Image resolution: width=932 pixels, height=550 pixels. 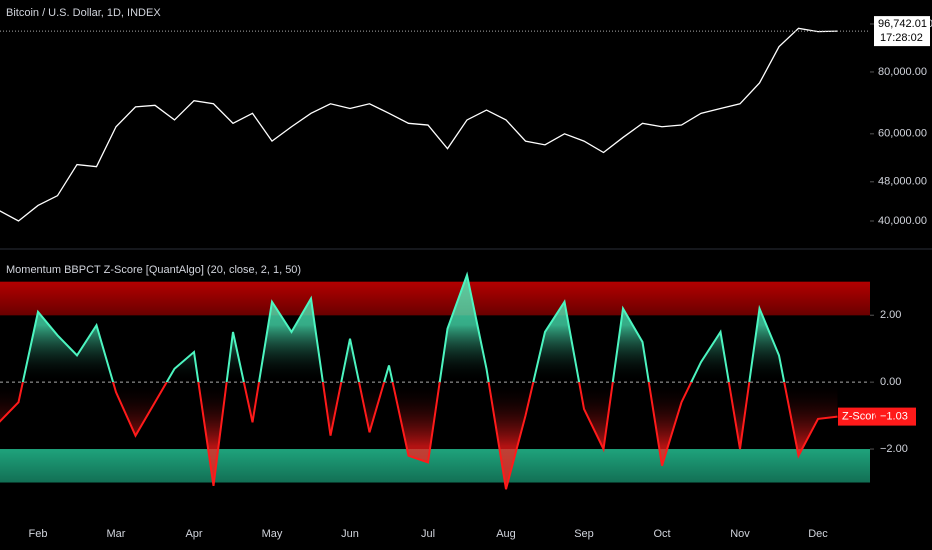 I want to click on value-label: −1.03, so click(x=894, y=417).